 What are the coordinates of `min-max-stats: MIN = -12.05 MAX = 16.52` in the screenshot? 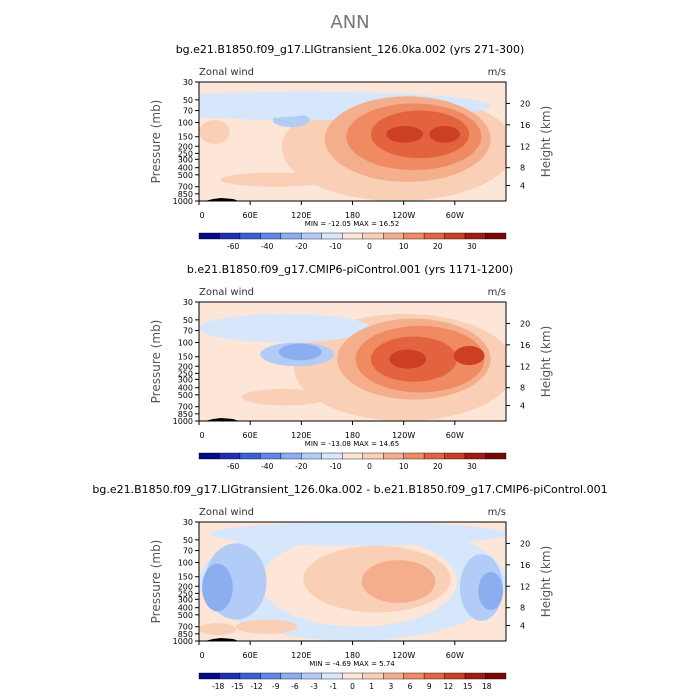 It's located at (352, 224).